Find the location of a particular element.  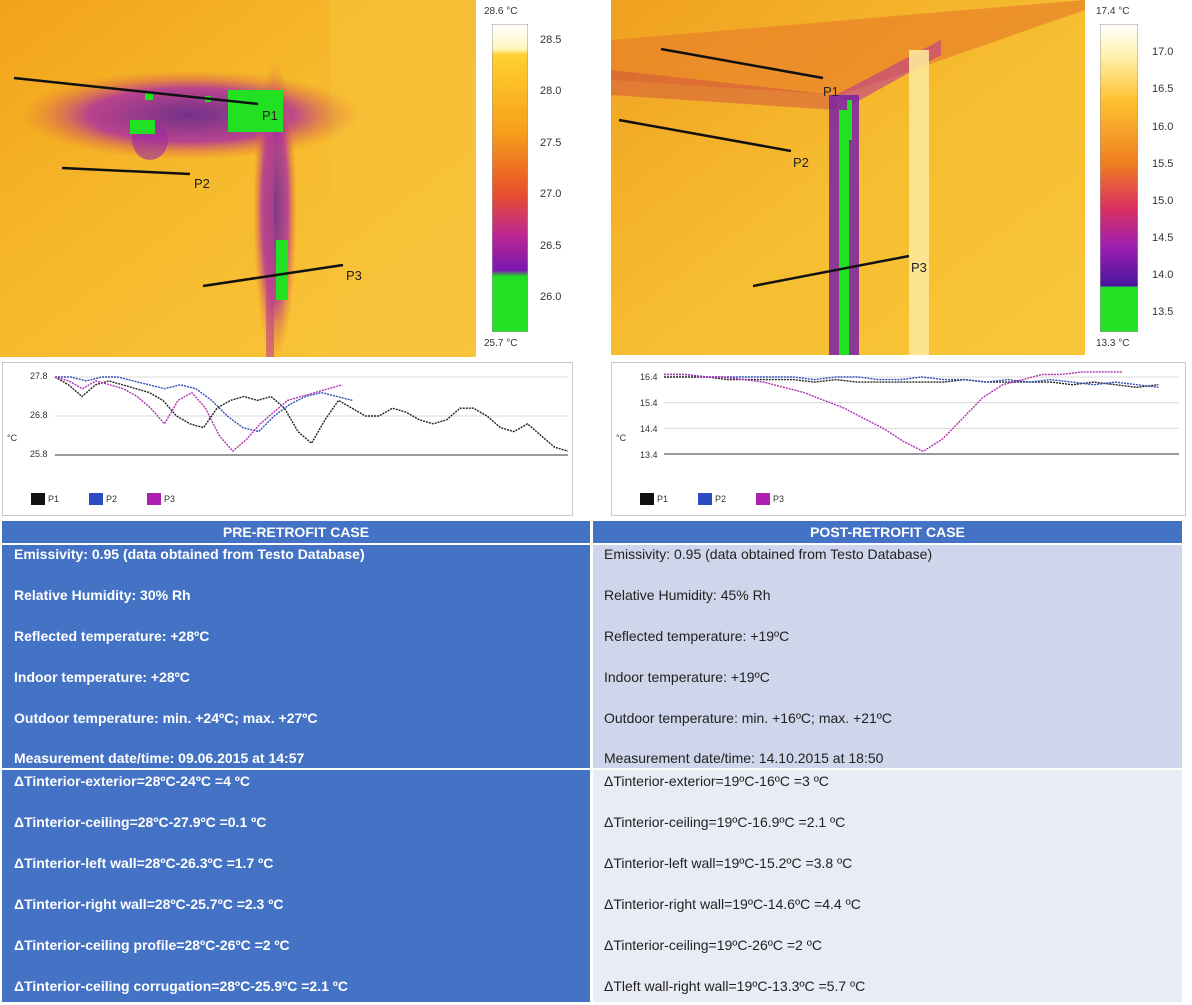

post-tick: 16.0 is located at coordinates (1163, 127).